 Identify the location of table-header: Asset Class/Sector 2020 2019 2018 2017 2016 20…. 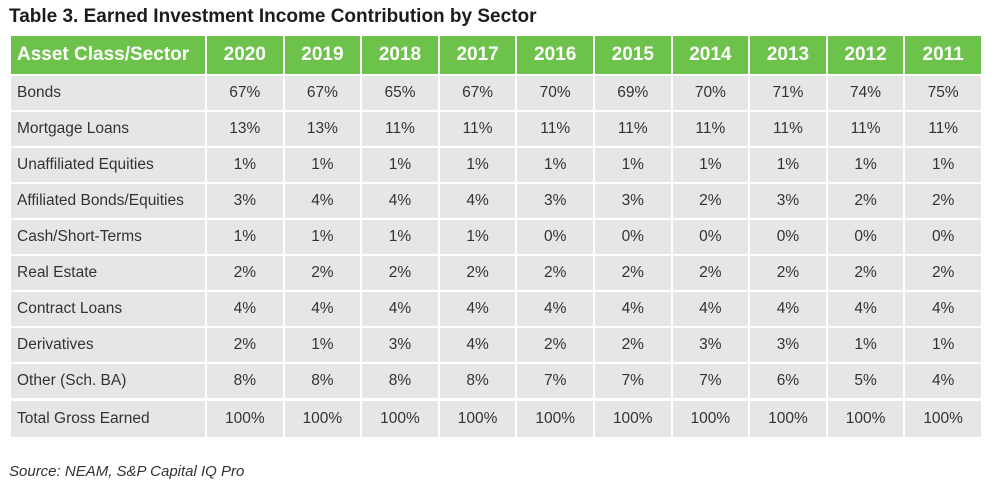
(496, 55).